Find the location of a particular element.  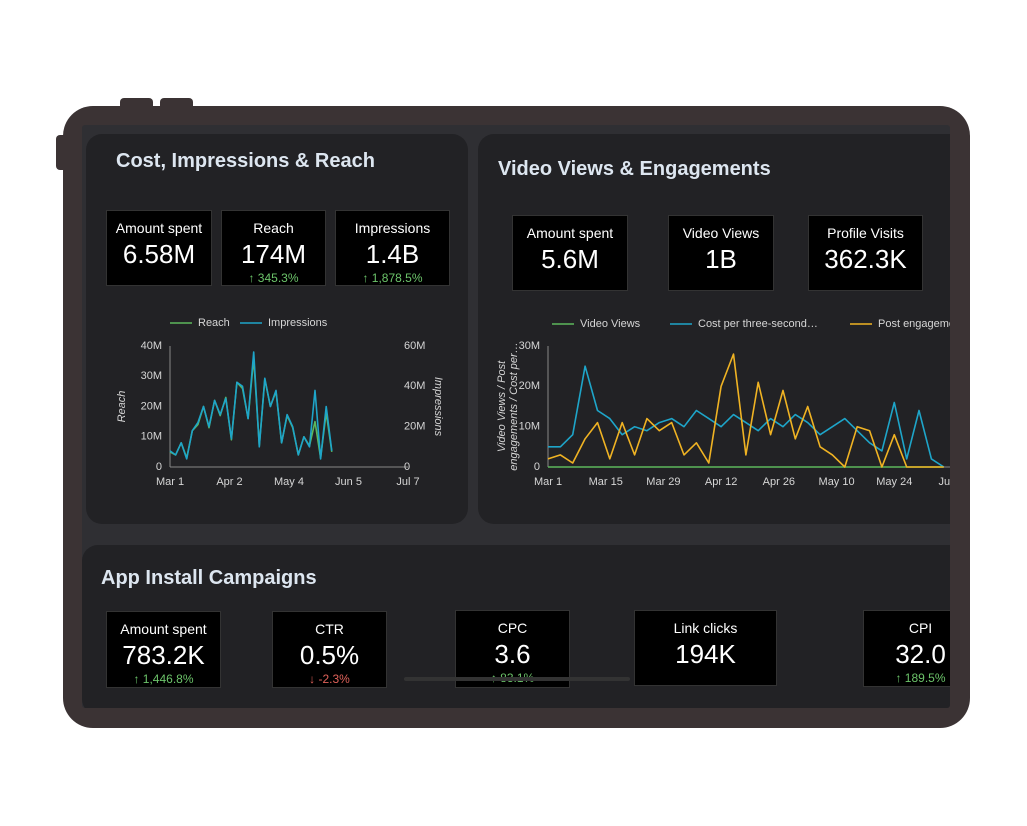

kpi-card: Profile Visits 362.3K is located at coordinates (865, 253).